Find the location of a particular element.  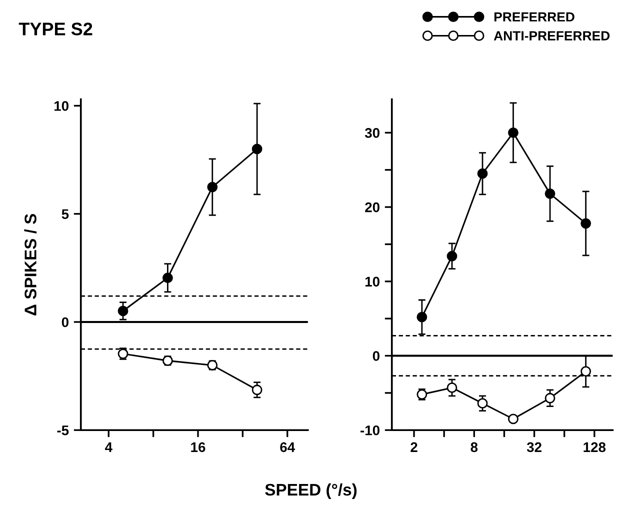

x-tick-label: 2 is located at coordinates (414, 447).